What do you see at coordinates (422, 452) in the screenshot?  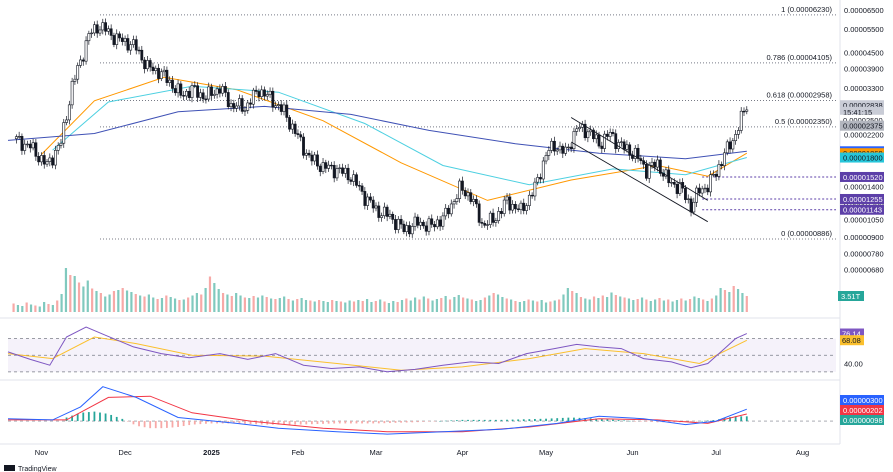 I see `time-axis: Nov Dec 2025 Feb Mar Apr May Jun Jul Aug` at bounding box center [422, 452].